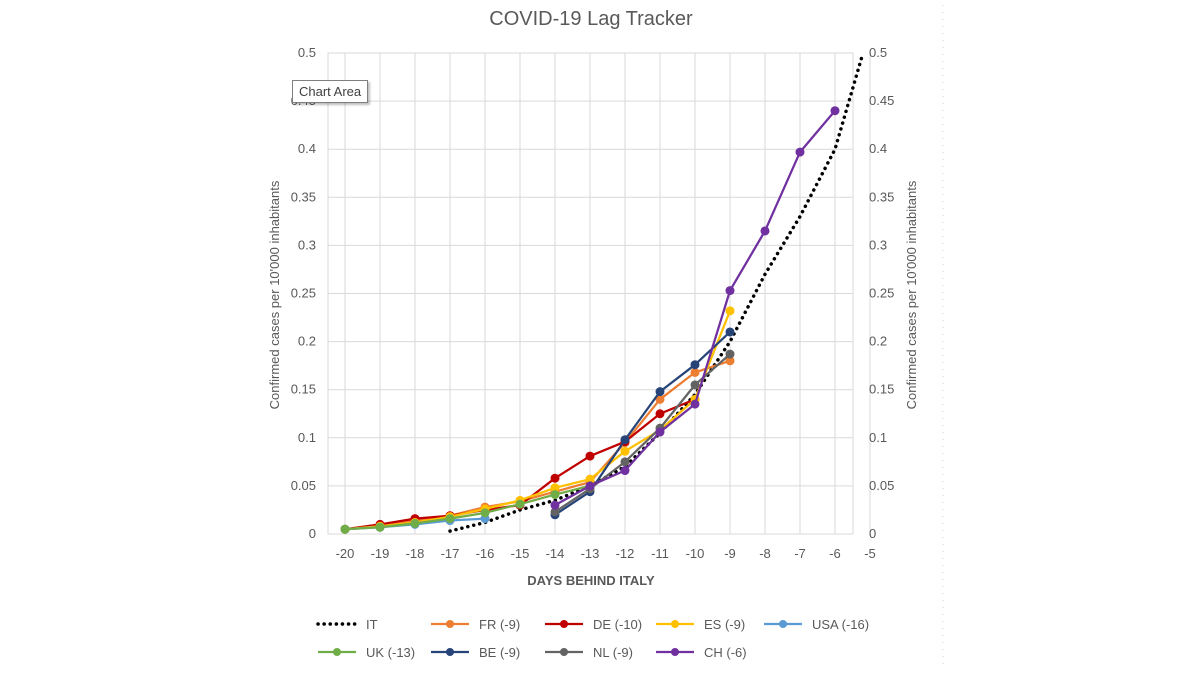  What do you see at coordinates (303, 485) in the screenshot?
I see `y-tick-left: 0.05` at bounding box center [303, 485].